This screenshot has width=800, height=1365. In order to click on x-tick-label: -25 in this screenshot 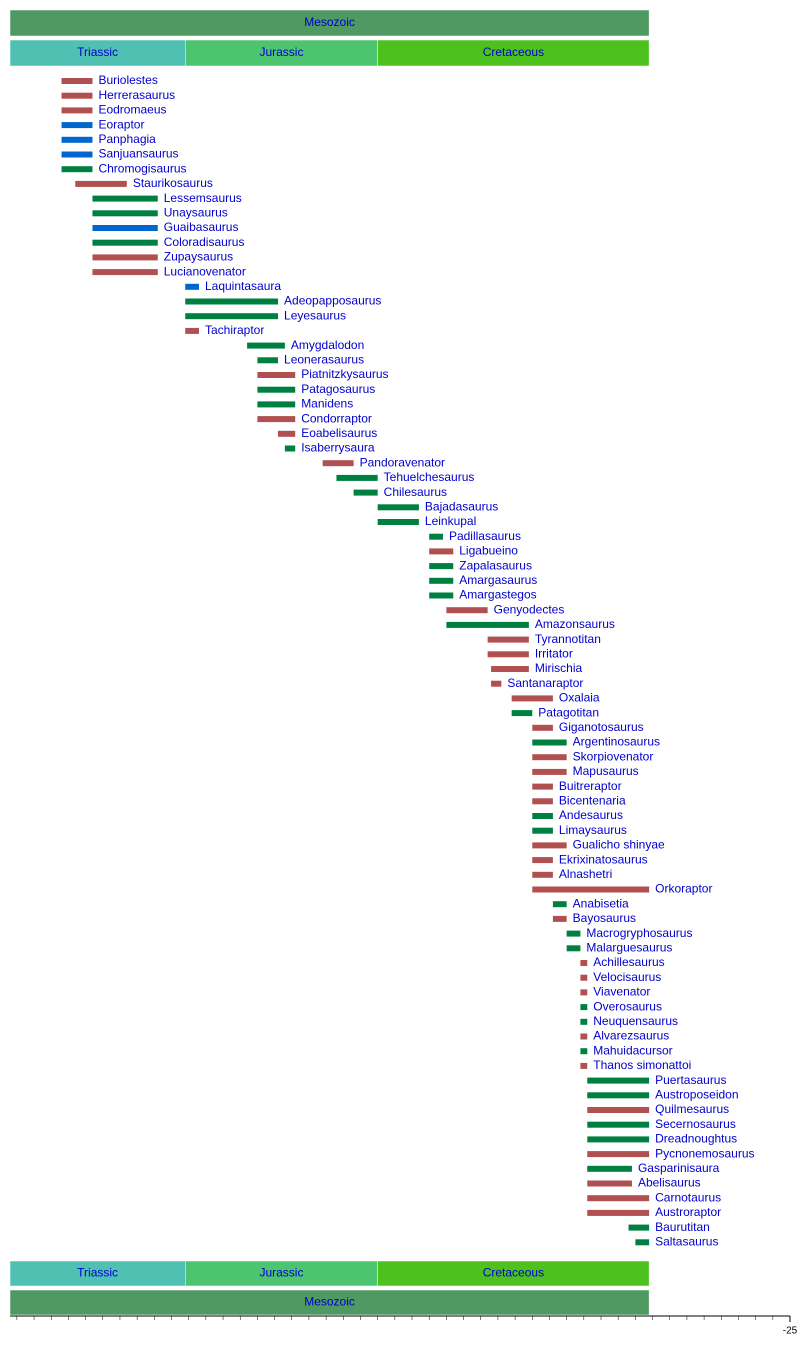, I will do `click(790, 1331)`.